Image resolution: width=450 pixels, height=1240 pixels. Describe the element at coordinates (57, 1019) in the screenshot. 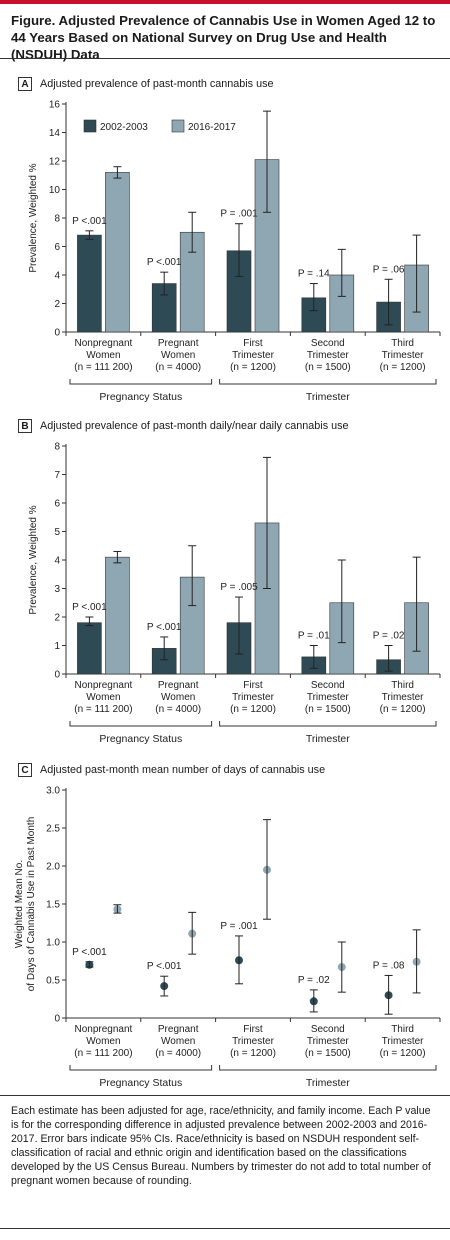

I see `y-tick-label: 0` at that location.